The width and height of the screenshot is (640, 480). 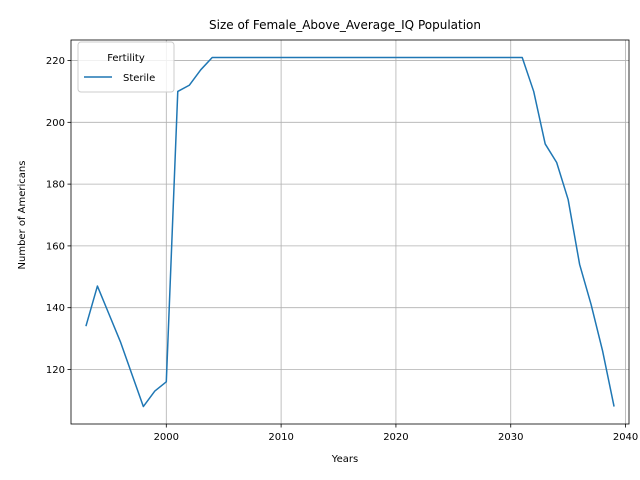 I want to click on x-axis: 2000 2010 2020 2030 2040, so click(x=396, y=433).